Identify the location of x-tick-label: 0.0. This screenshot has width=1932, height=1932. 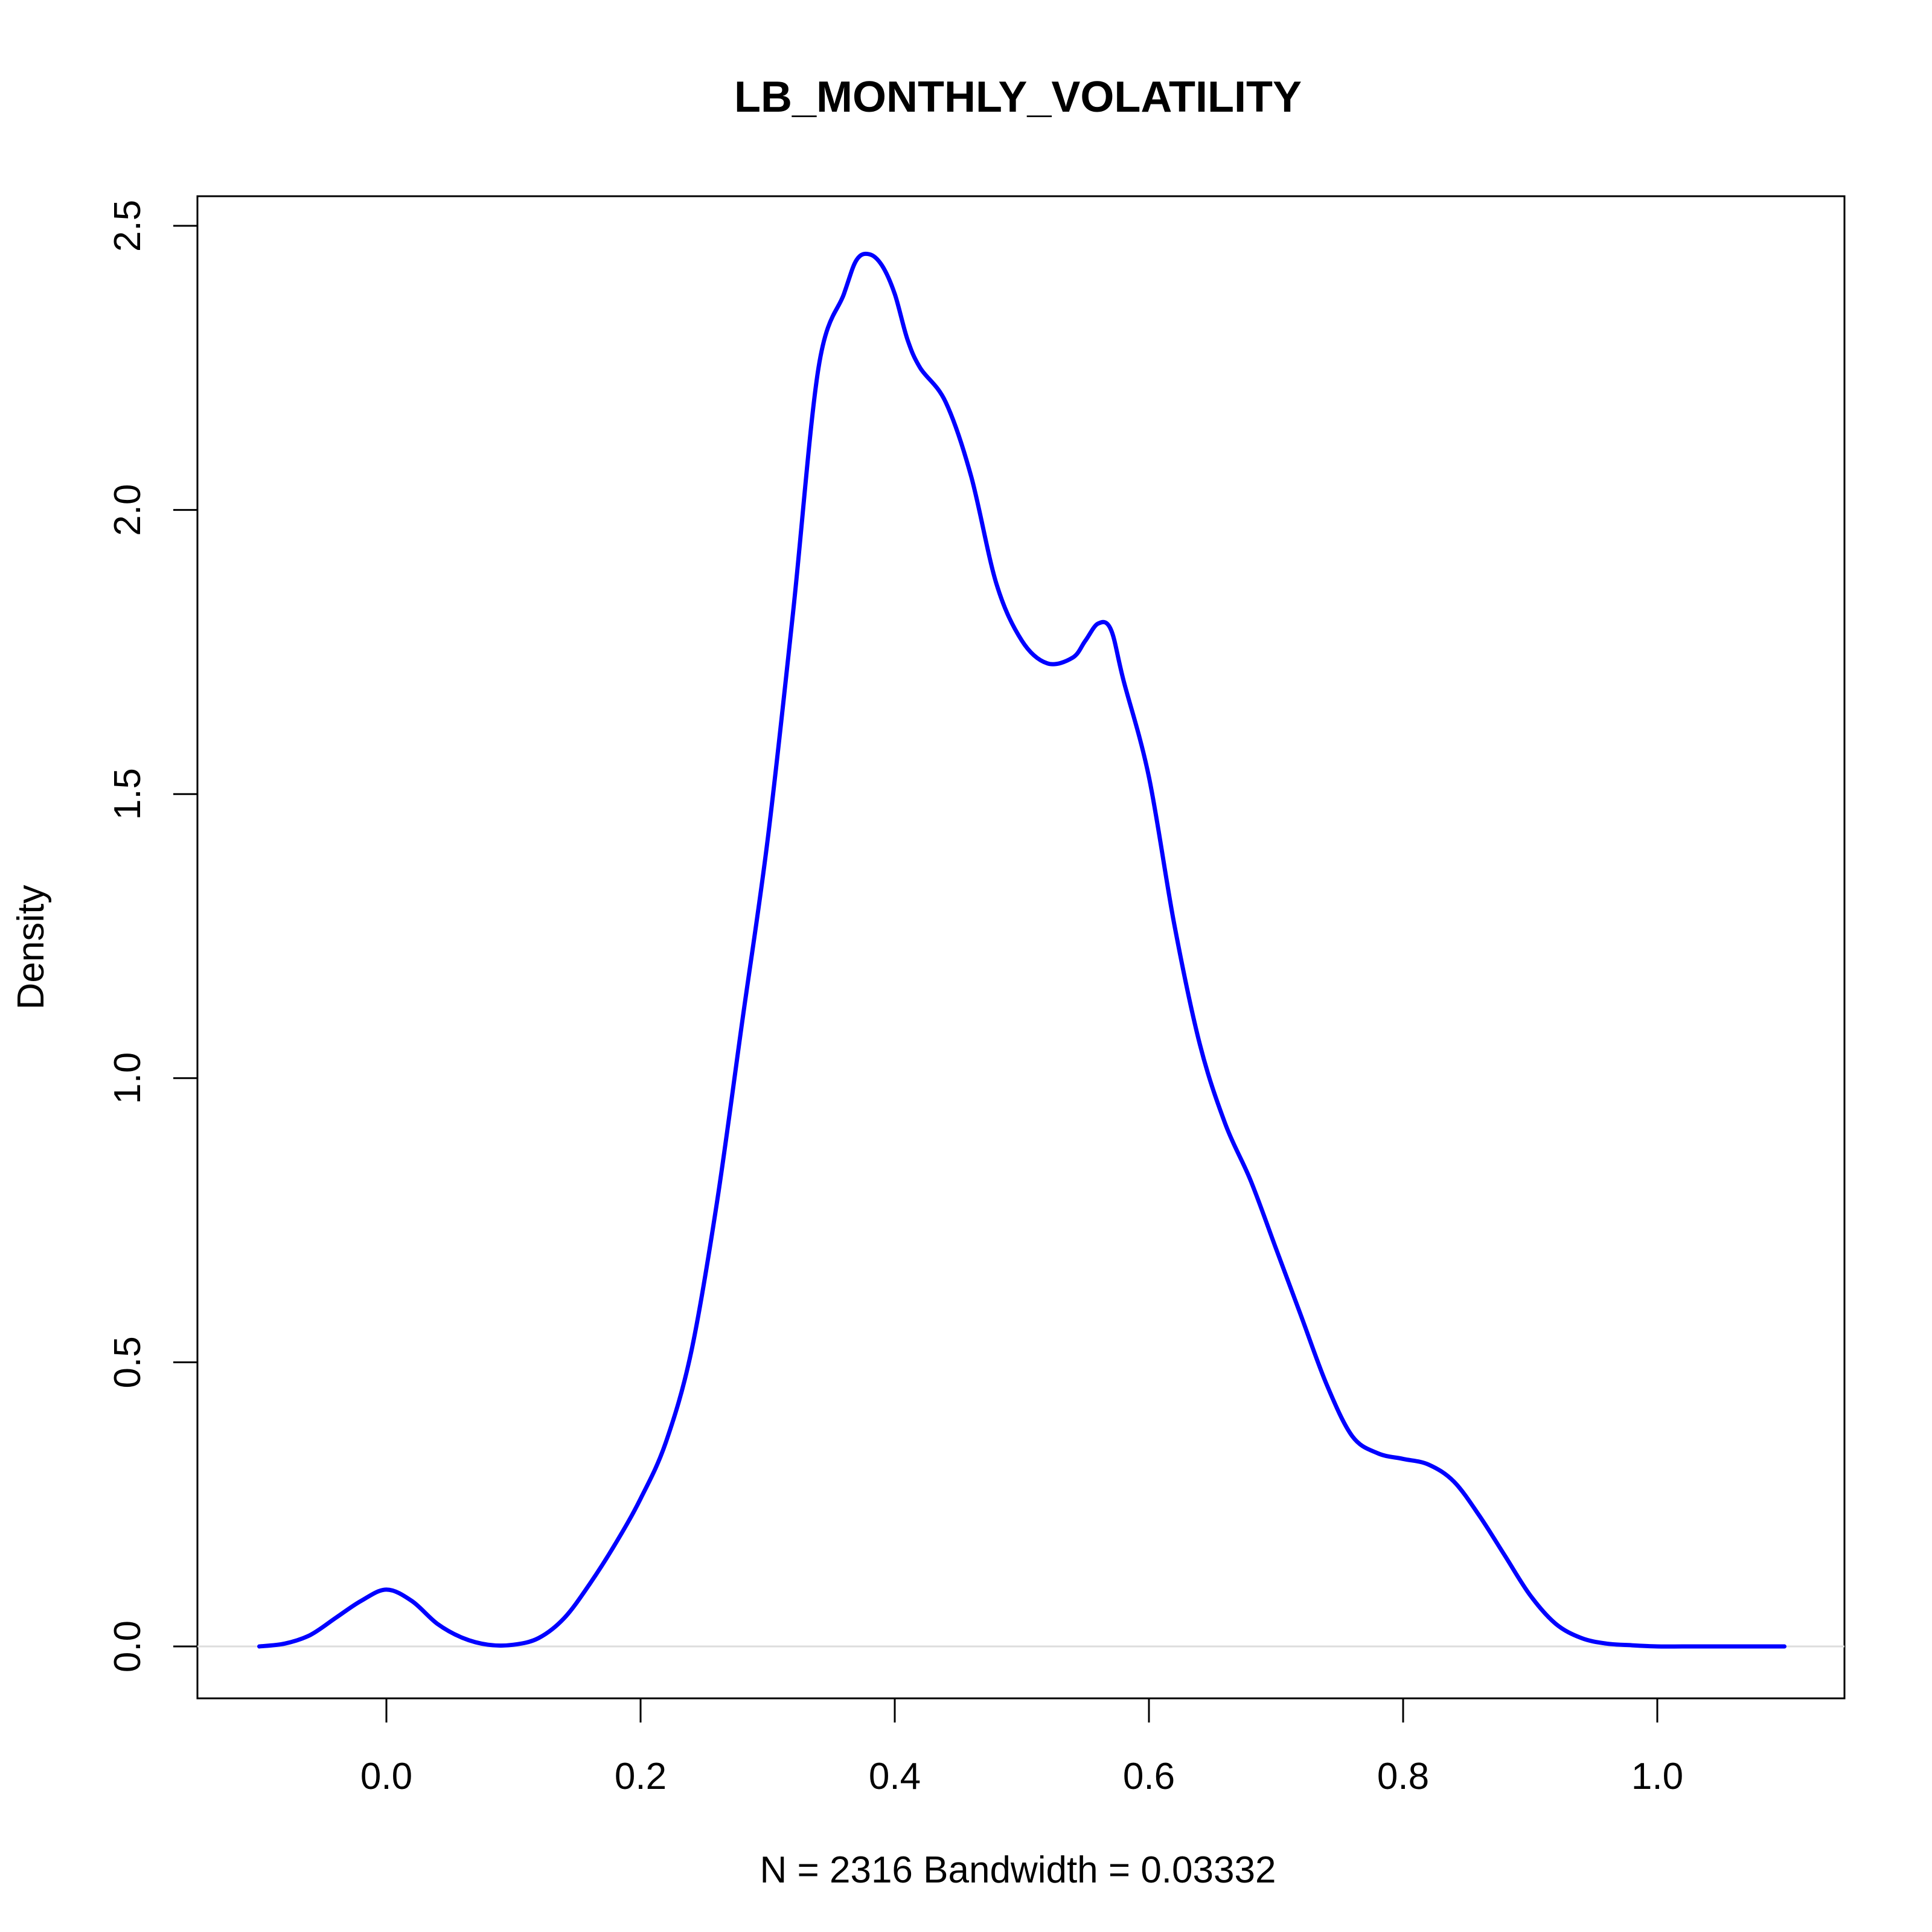
(386, 1776).